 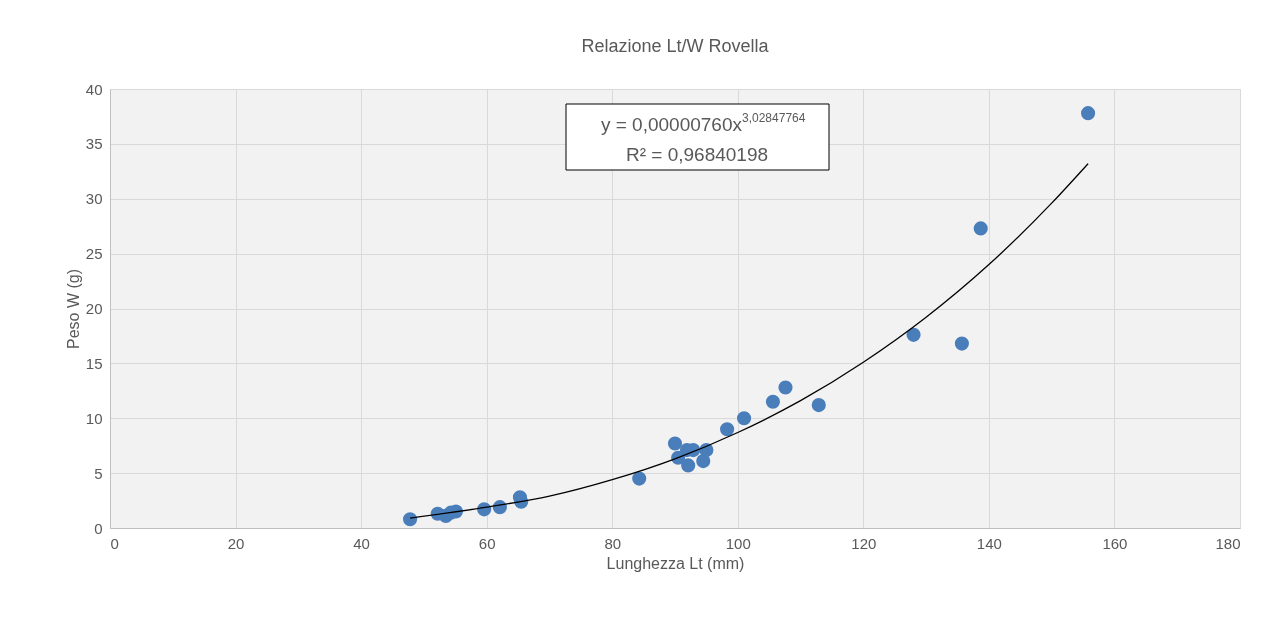 What do you see at coordinates (864, 543) in the screenshot?
I see `x-tick-label: 120` at bounding box center [864, 543].